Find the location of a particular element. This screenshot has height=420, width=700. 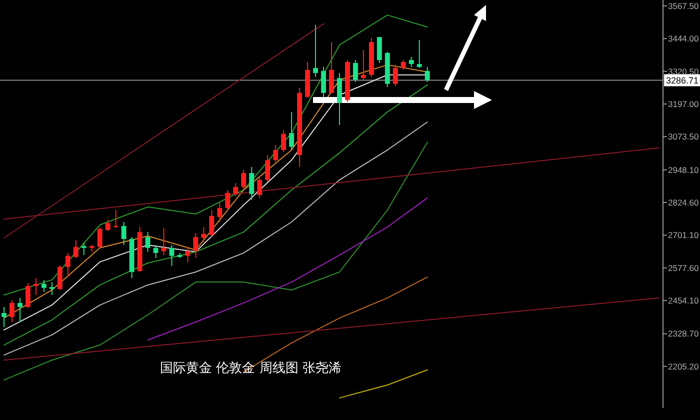

y-tick-label: 3197.00 is located at coordinates (683, 103).